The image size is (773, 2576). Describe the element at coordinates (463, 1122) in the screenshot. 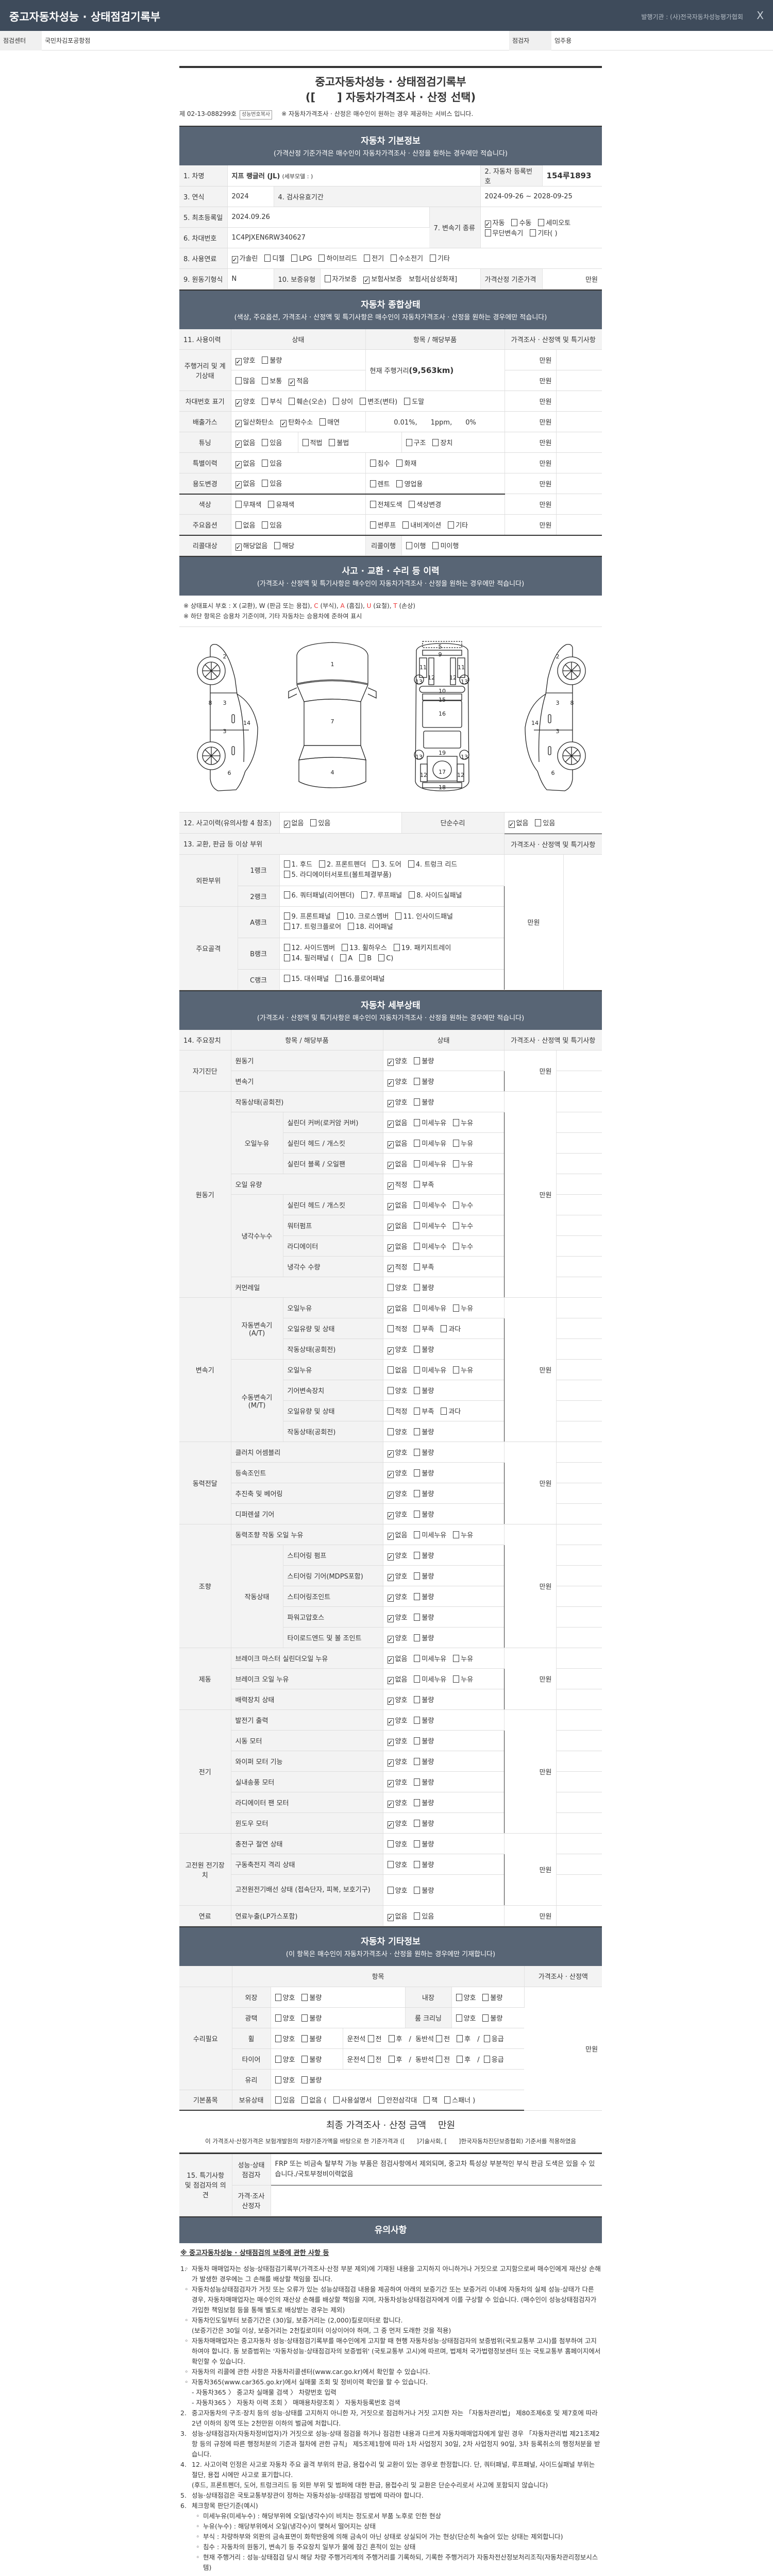

I see `checkbox-option: 누유` at that location.